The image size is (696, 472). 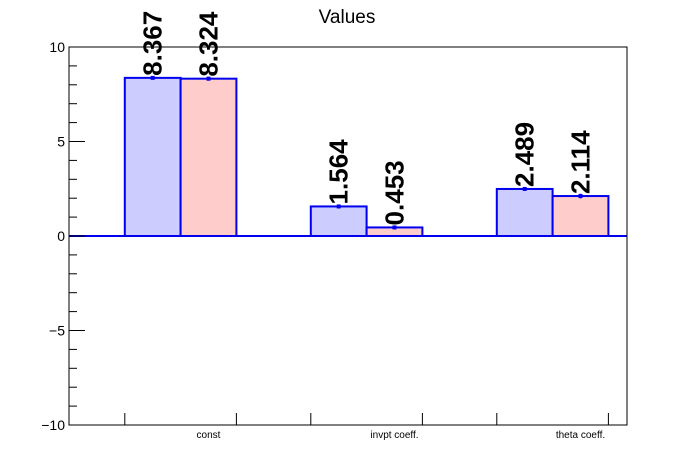 I want to click on data-label-s0-2: 2.489, so click(x=525, y=154).